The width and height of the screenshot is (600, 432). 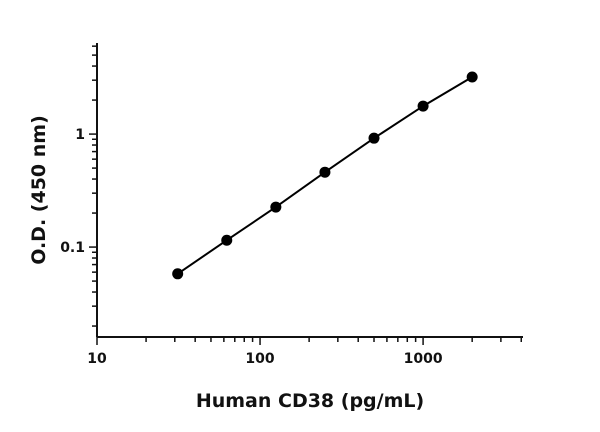 I want to click on y-tick-label: 1, so click(x=80, y=135).